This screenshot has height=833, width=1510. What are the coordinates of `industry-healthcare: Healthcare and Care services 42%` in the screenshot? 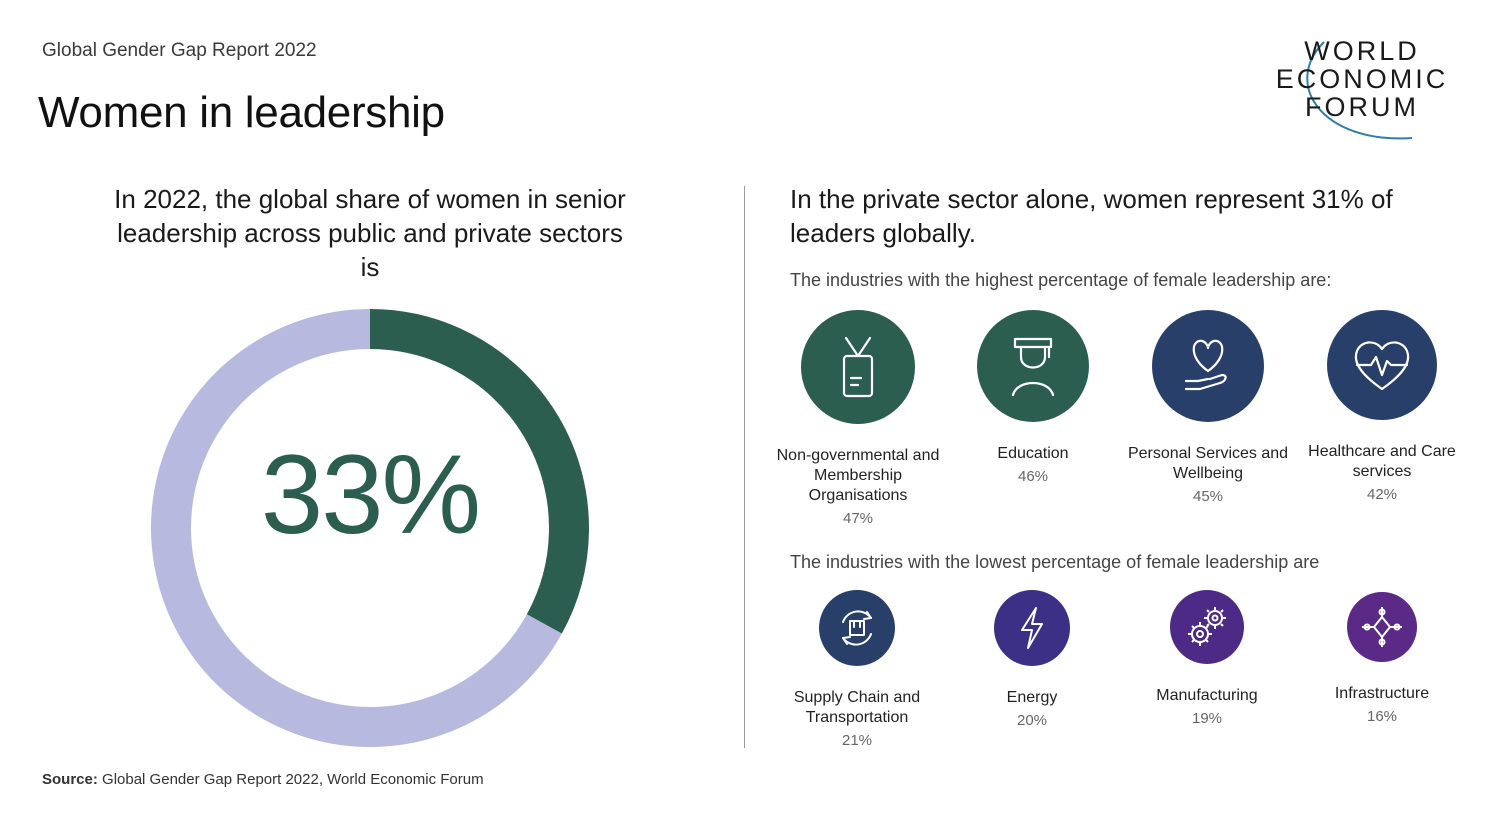 It's located at (1382, 406).